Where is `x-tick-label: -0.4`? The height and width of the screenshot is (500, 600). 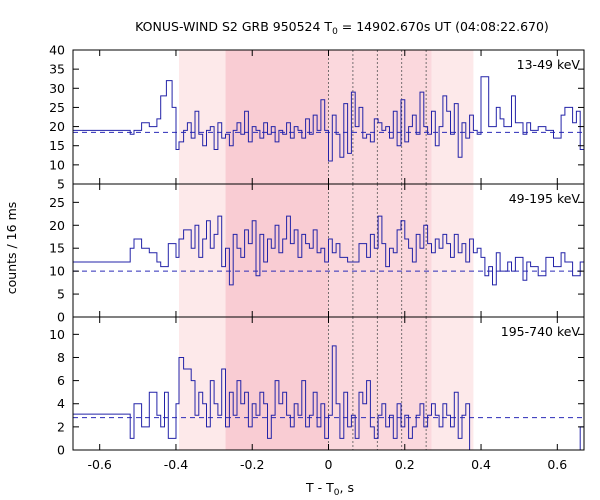 x-tick-label: -0.4 is located at coordinates (176, 464).